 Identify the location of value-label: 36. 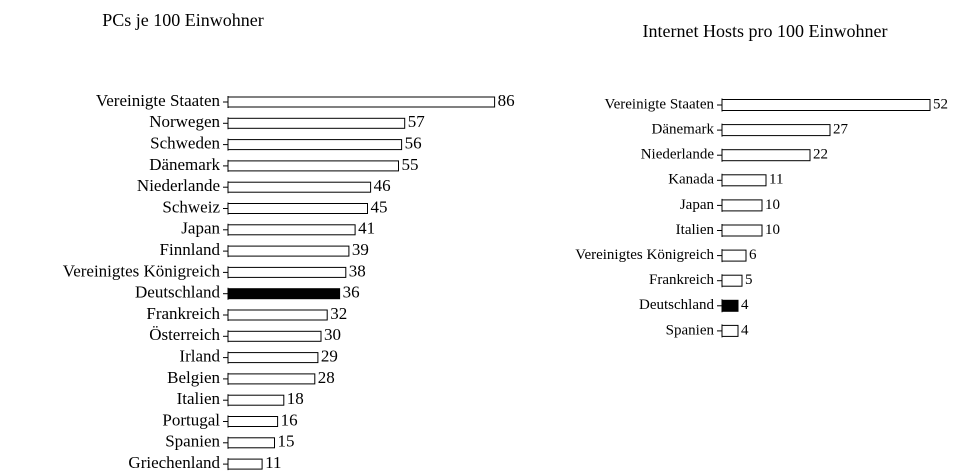
(351, 292).